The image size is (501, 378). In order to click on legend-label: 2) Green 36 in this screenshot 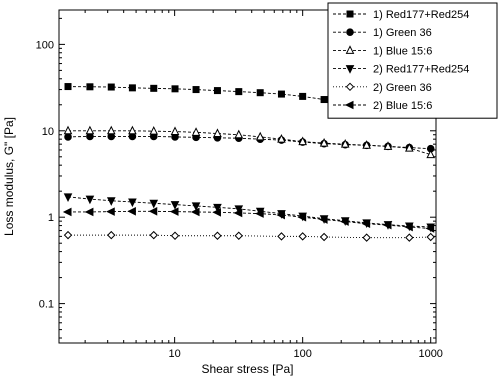, I will do `click(402, 88)`.